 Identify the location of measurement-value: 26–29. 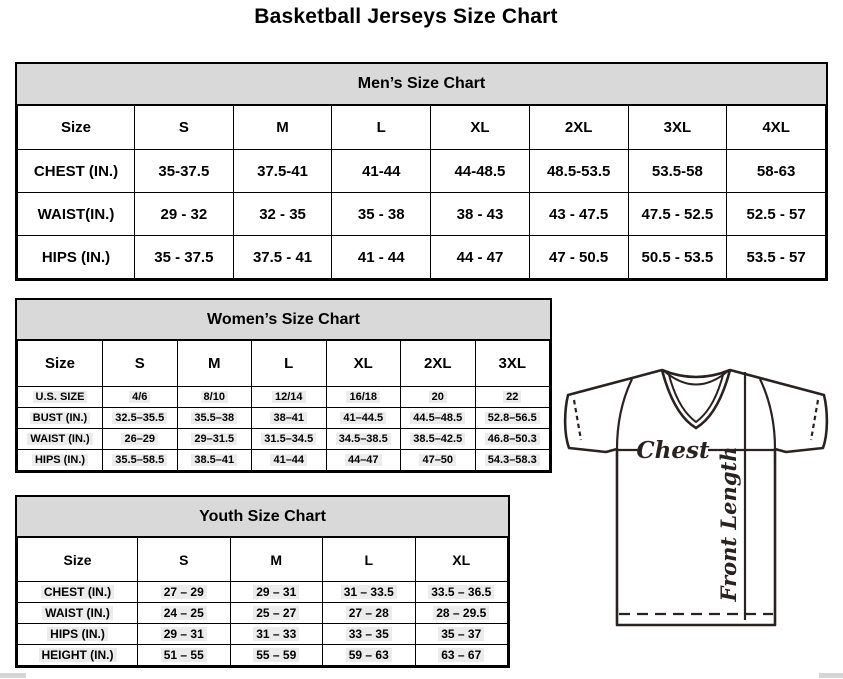
(140, 439).